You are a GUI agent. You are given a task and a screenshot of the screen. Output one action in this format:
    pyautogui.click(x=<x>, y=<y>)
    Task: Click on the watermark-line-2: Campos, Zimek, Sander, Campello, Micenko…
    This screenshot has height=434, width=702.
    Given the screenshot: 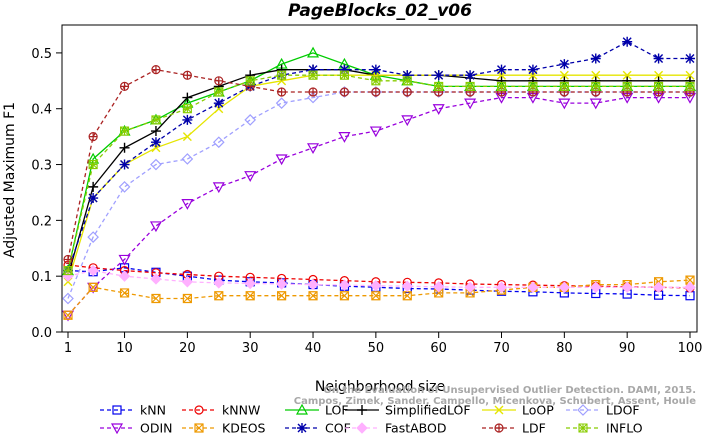 What is the action you would take?
    pyautogui.click(x=495, y=401)
    